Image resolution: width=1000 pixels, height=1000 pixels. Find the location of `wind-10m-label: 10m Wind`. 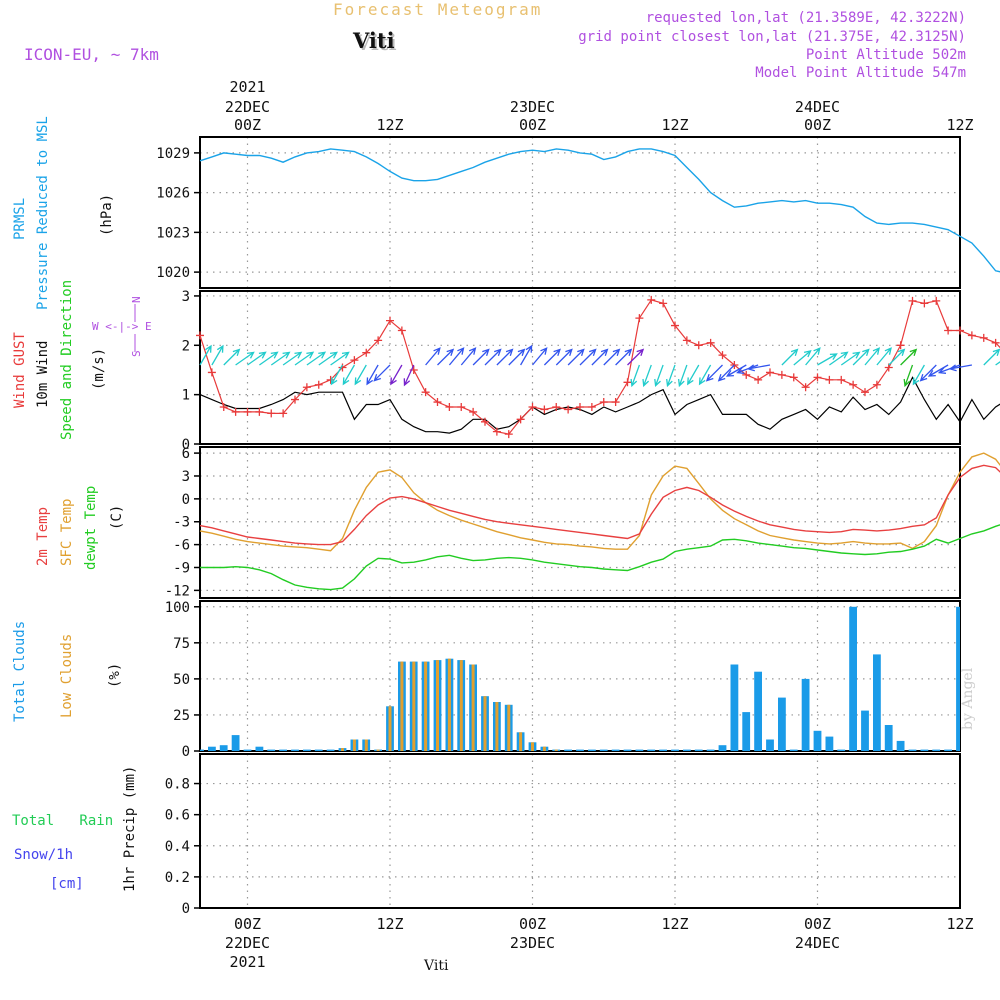

wind-10m-label: 10m Wind is located at coordinates (43, 374).